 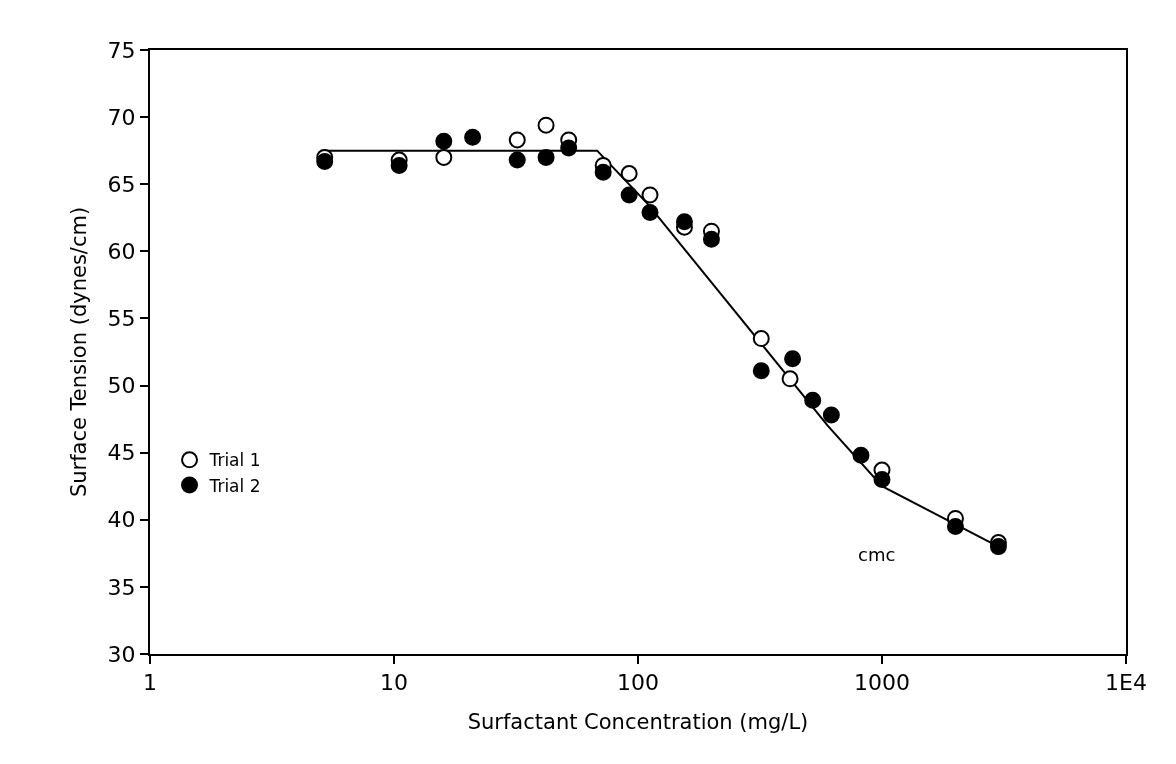 What do you see at coordinates (877, 554) in the screenshot?
I see `annotation: cmc` at bounding box center [877, 554].